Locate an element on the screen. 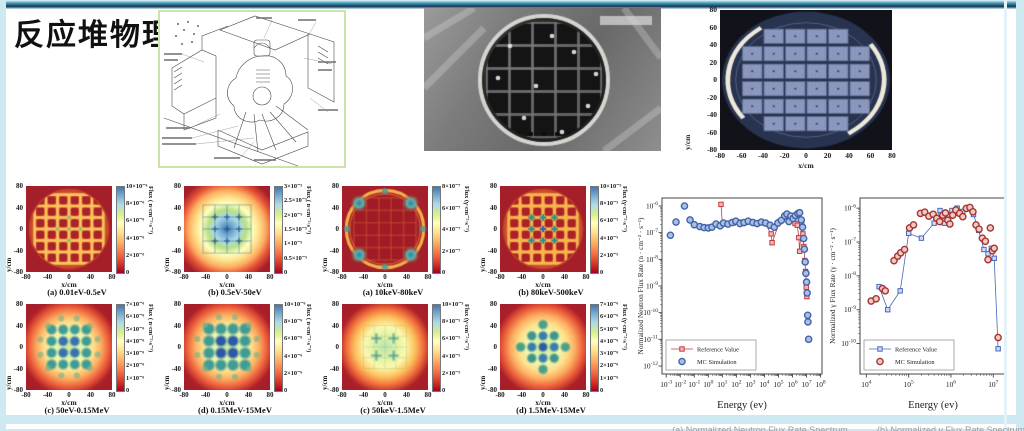  svg-text: Energy (ev) is located at coordinates (742, 405).